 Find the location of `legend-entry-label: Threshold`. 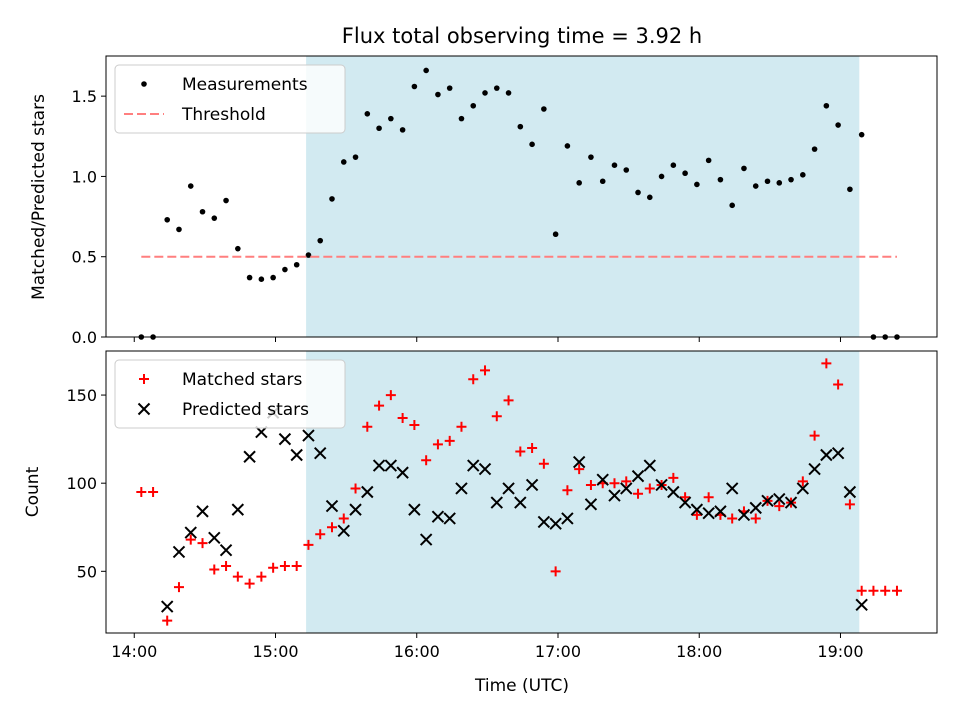

legend-entry-label: Threshold is located at coordinates (223, 115).